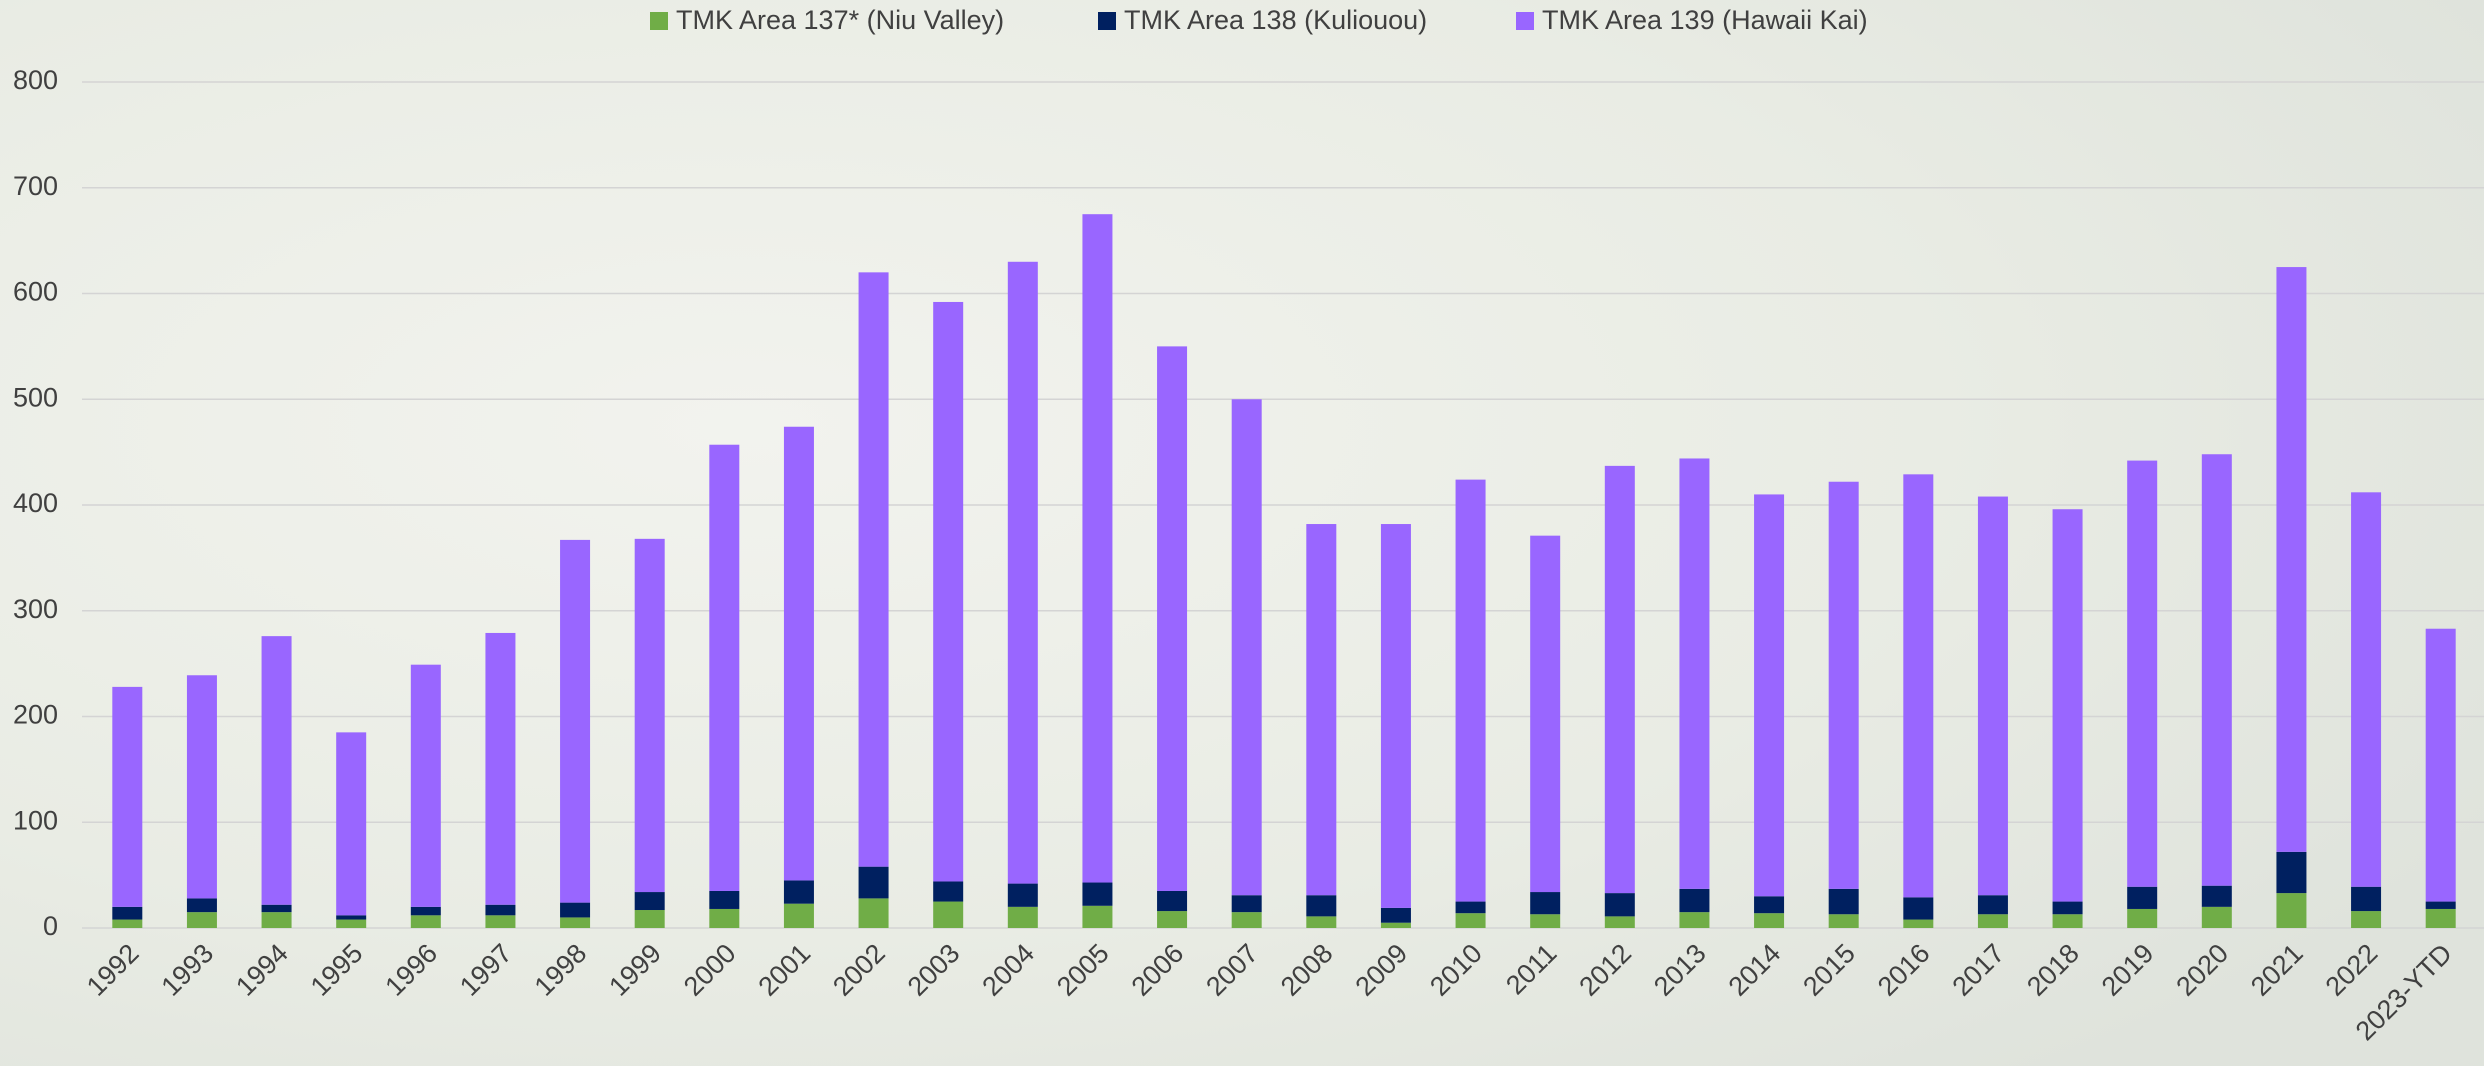 Image resolution: width=2484 pixels, height=1066 pixels. What do you see at coordinates (1275, 20) in the screenshot?
I see `legend-label: TMK Area 138 (Kuliouou)` at bounding box center [1275, 20].